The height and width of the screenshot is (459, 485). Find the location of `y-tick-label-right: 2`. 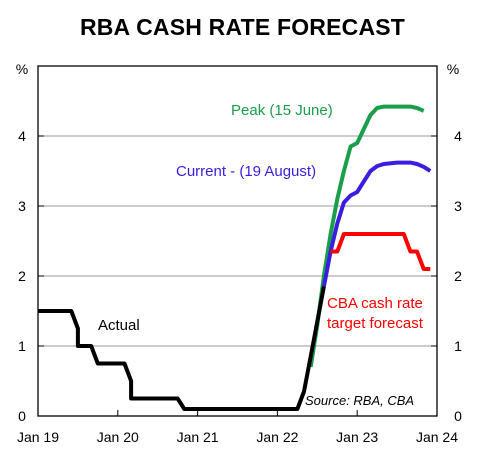

y-tick-label-right: 2 is located at coordinates (458, 276).